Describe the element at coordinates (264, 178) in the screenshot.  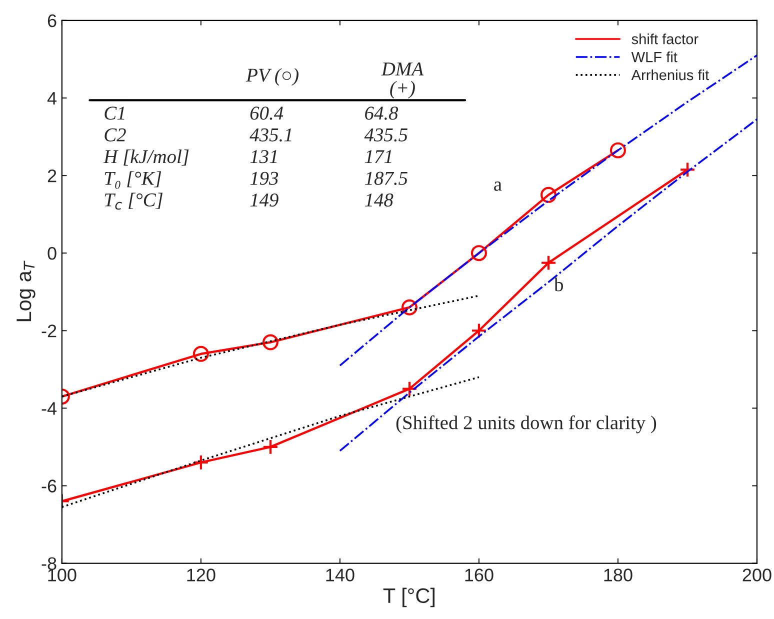
I see `annotation: 193` at that location.